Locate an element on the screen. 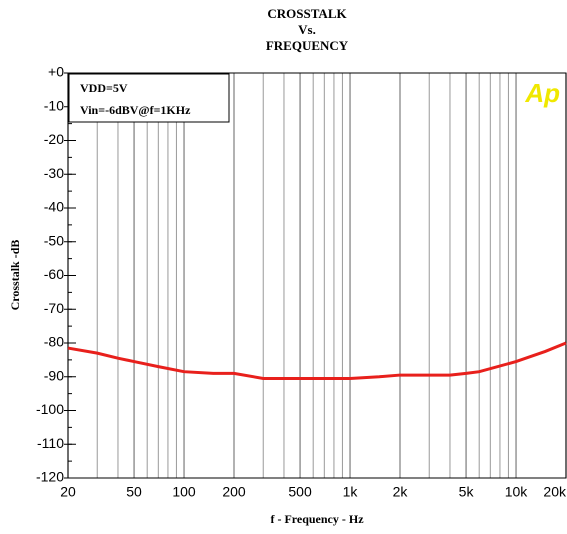  x-tick-label: 20 is located at coordinates (68, 492).